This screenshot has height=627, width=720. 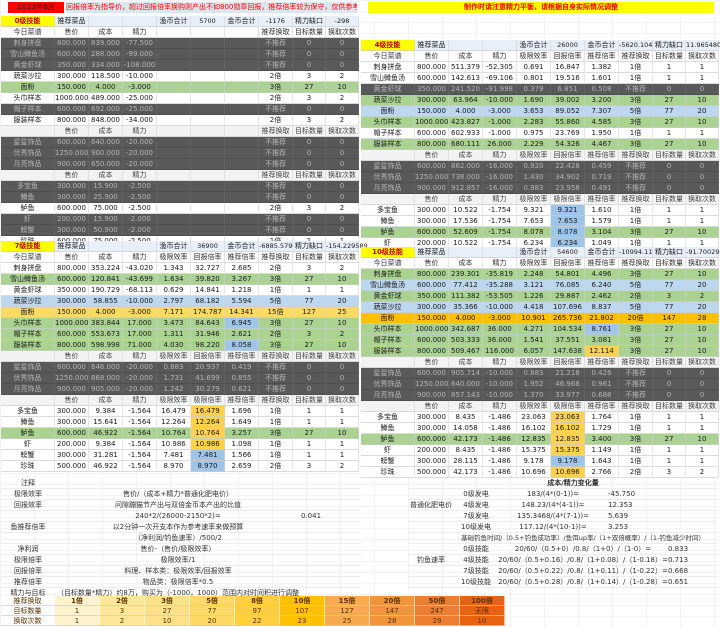 I want to click on cell-energy: 36.000, so click(x=500, y=329).